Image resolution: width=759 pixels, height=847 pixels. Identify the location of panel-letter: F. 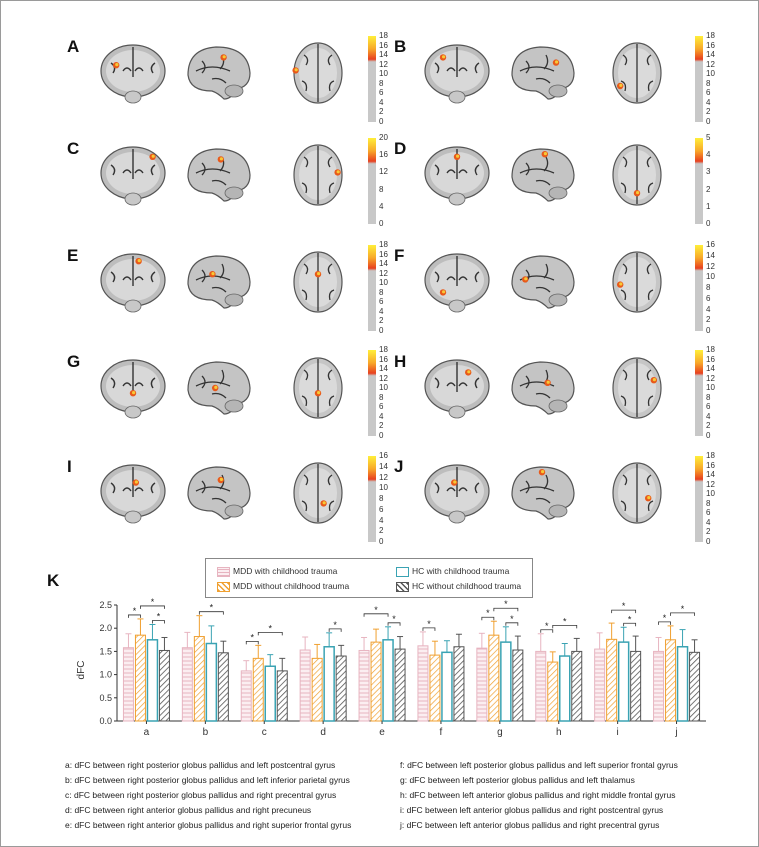
(399, 255).